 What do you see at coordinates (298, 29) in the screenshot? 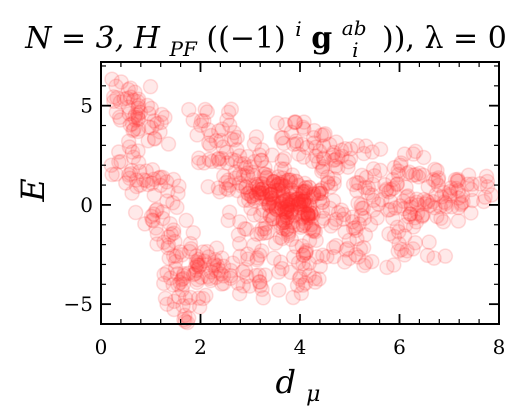
I see `title-sup-i: i` at bounding box center [298, 29].